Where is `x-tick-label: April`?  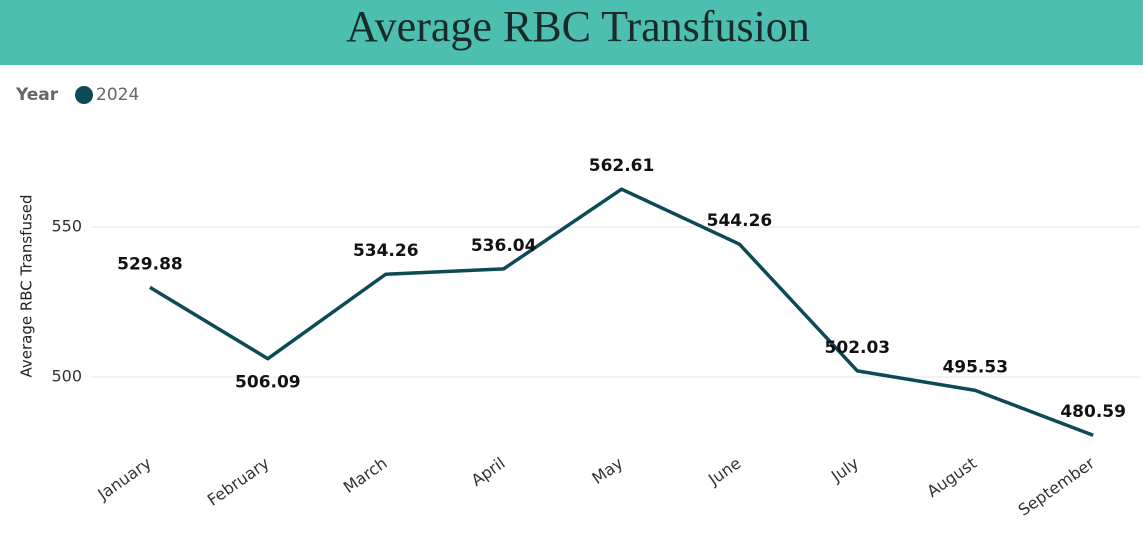
x-tick-label: April is located at coordinates (488, 471).